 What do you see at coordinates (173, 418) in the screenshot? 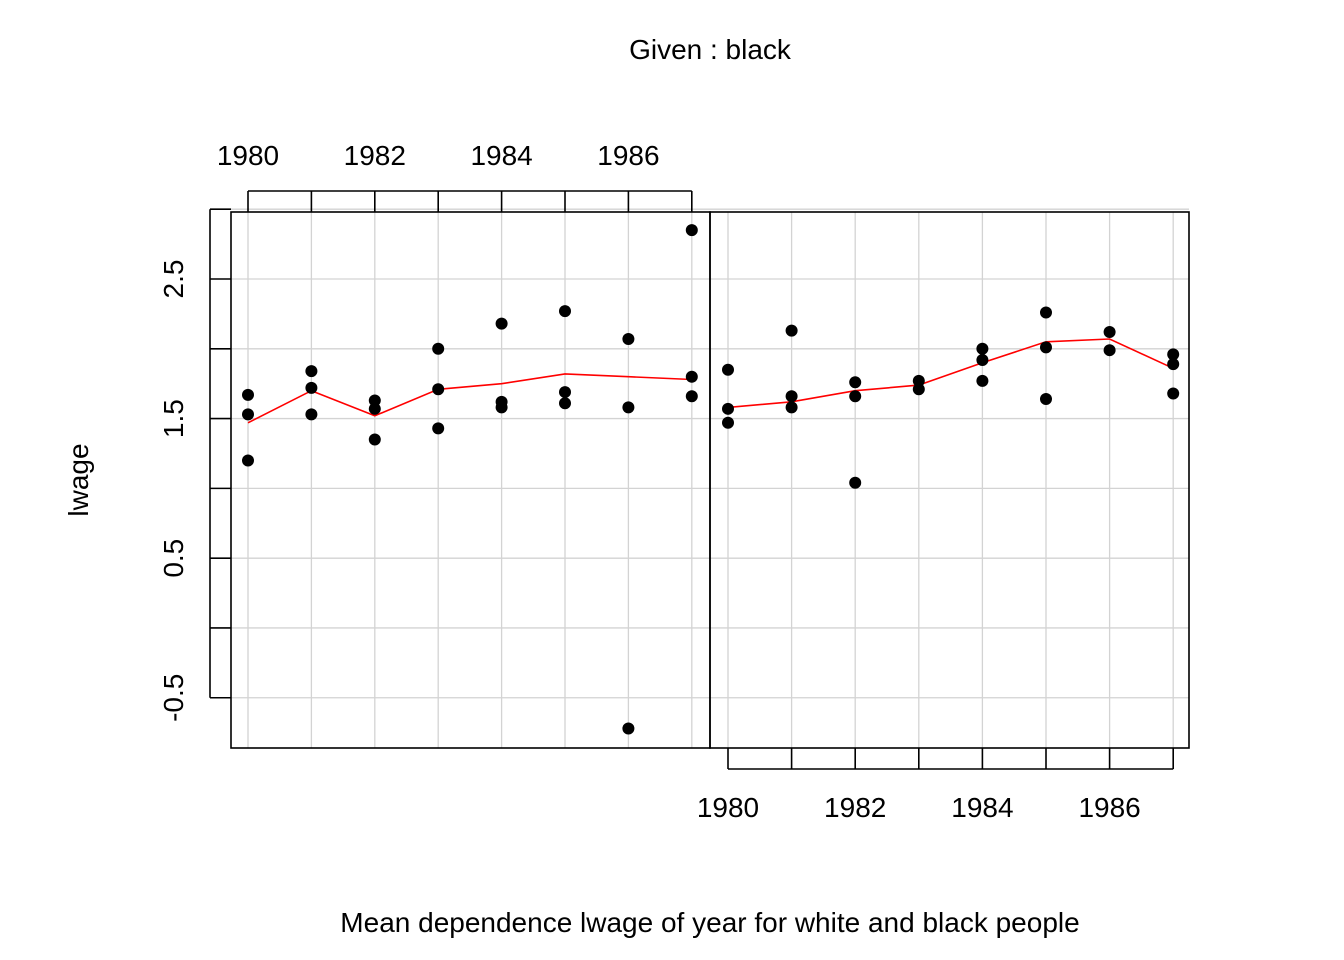
I see `y-axis-tick-label: 1.5` at bounding box center [173, 418].